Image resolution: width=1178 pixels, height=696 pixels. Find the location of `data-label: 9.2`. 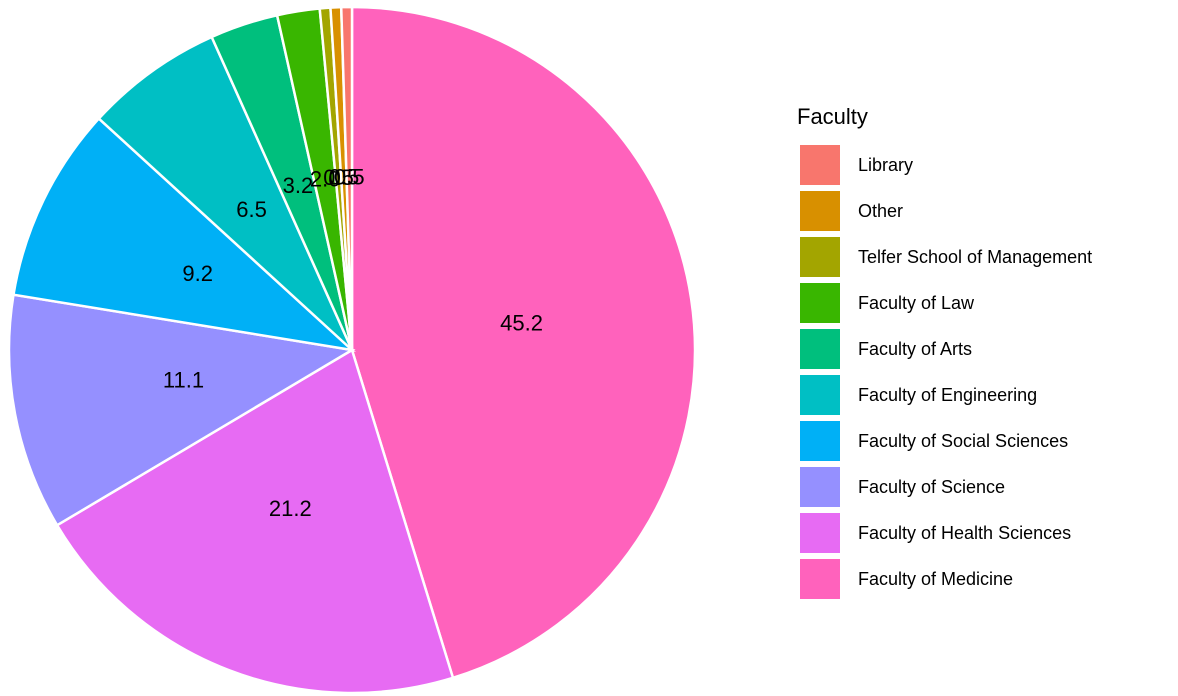

data-label: 9.2 is located at coordinates (197, 273).